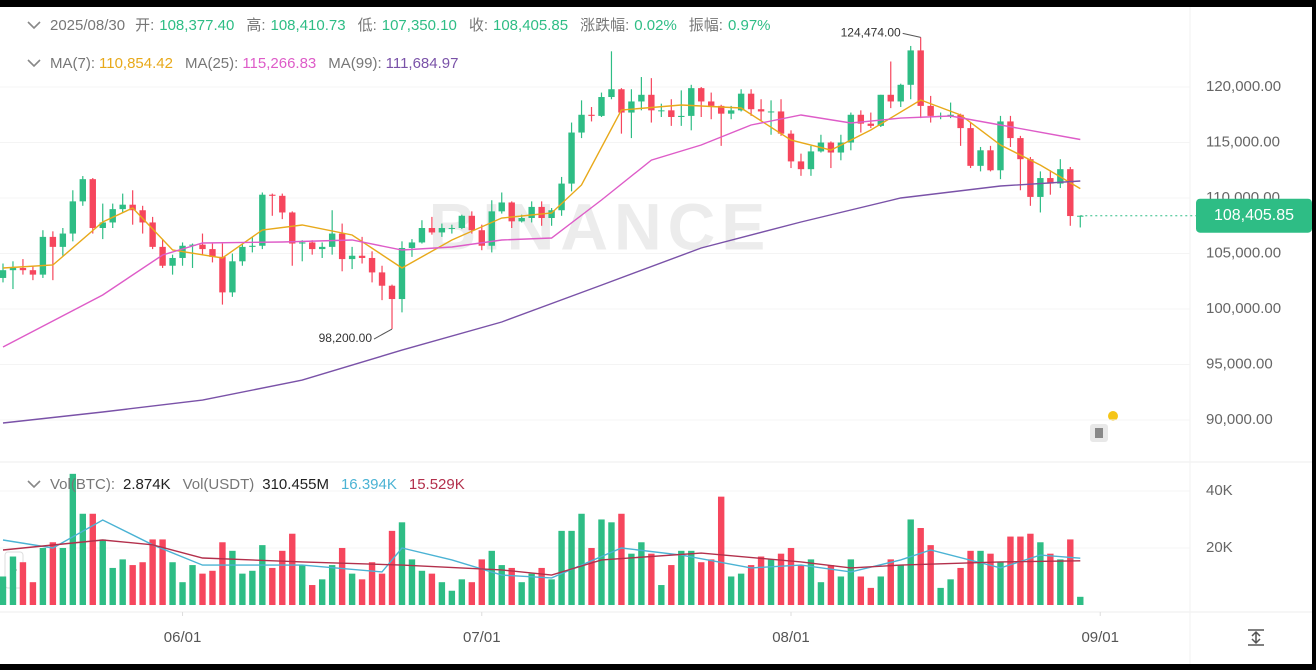  Describe the element at coordinates (706, 25) in the screenshot. I see `header-text: 振幅:` at that location.